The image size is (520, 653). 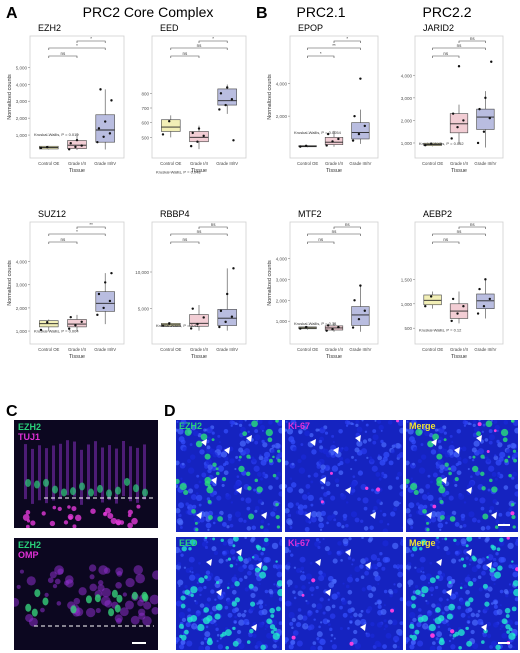 What do you see at coordinates (462, 476) in the screenshot?
I see `micrograph-d-r1-c3: Merge` at bounding box center [462, 476].